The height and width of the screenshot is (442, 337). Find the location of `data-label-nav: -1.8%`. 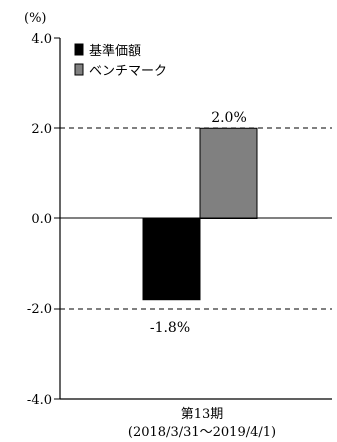

data-label-nav: -1.8% is located at coordinates (170, 328).